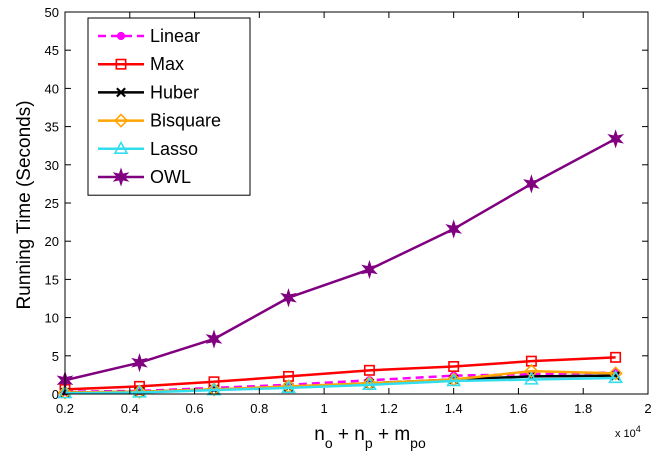  I want to click on legend-item-max: Max, so click(141, 64).